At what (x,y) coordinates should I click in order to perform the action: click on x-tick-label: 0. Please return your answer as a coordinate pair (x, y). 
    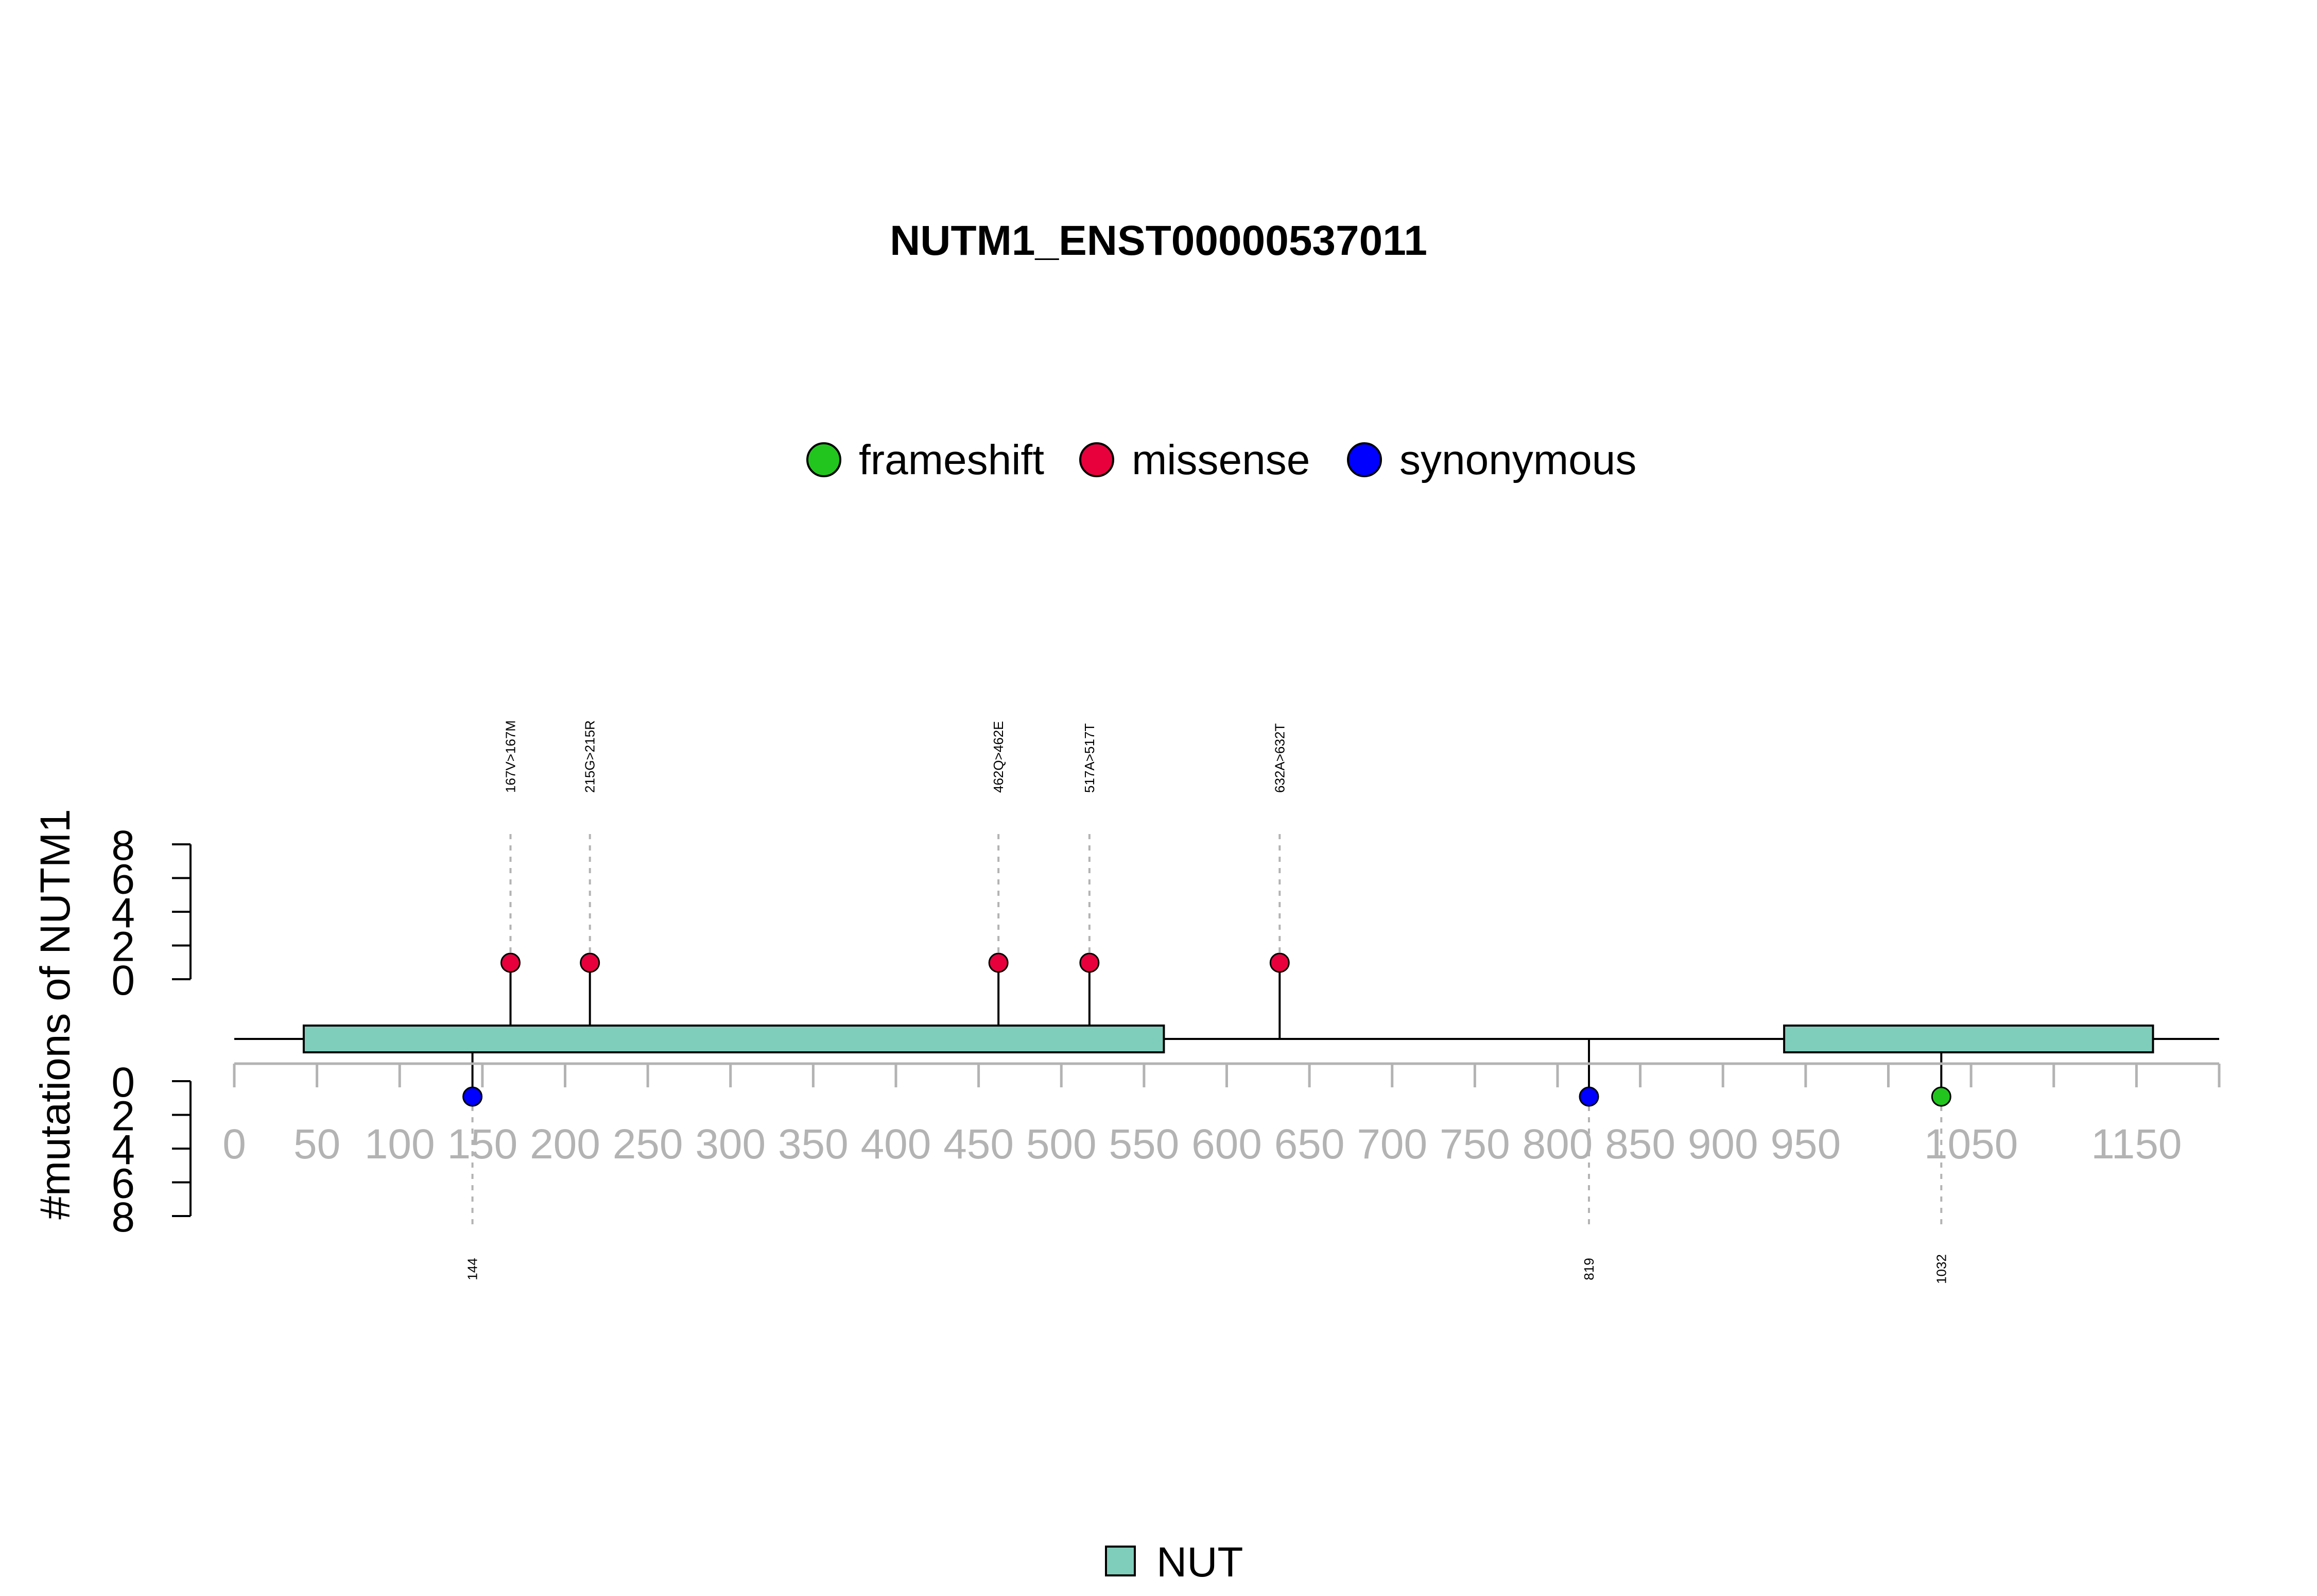
    Looking at the image, I should click on (234, 1145).